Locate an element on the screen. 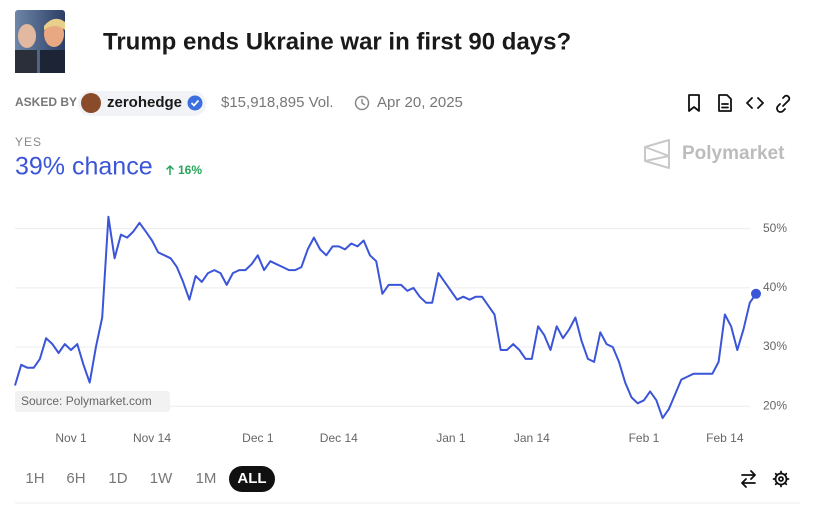 The width and height of the screenshot is (818, 506). x-tick-label: Nov 1 is located at coordinates (71, 438).